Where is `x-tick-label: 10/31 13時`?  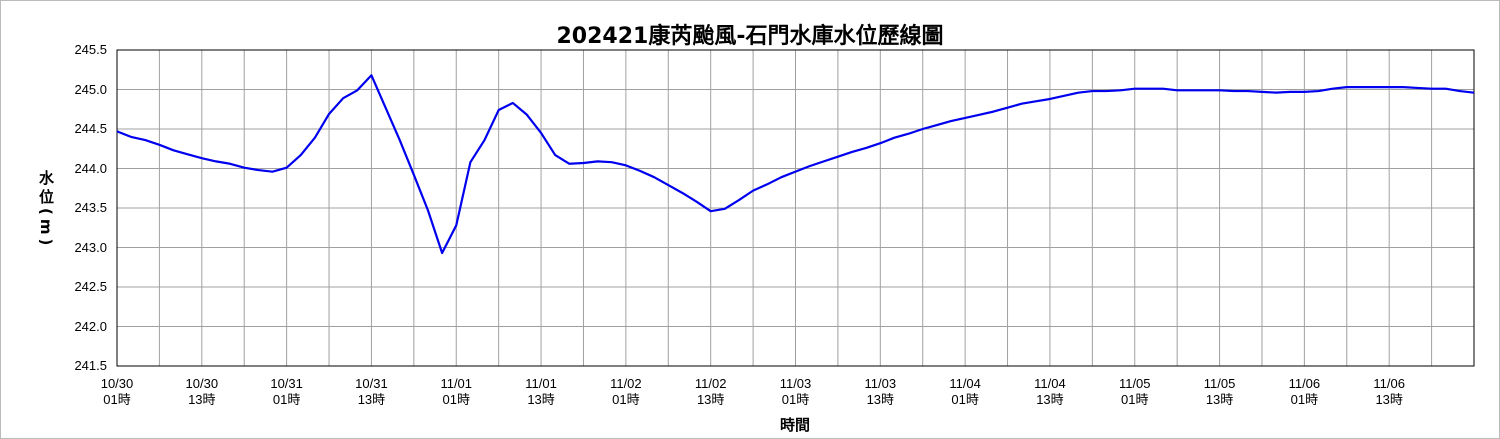
x-tick-label: 10/31 13時 is located at coordinates (371, 391).